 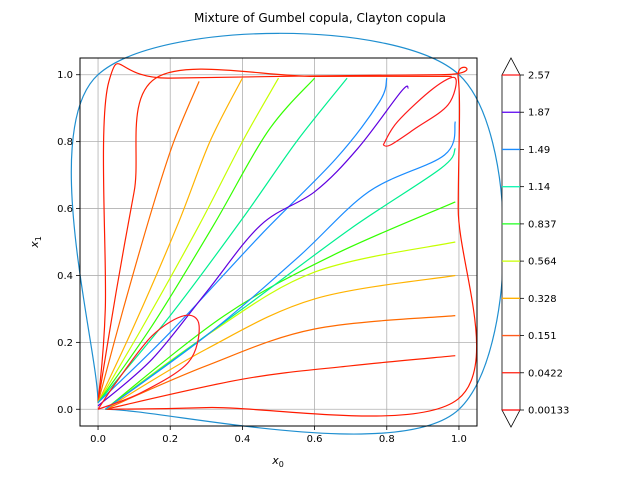 I want to click on colorbar-tick-label: 0.151, so click(x=542, y=336).